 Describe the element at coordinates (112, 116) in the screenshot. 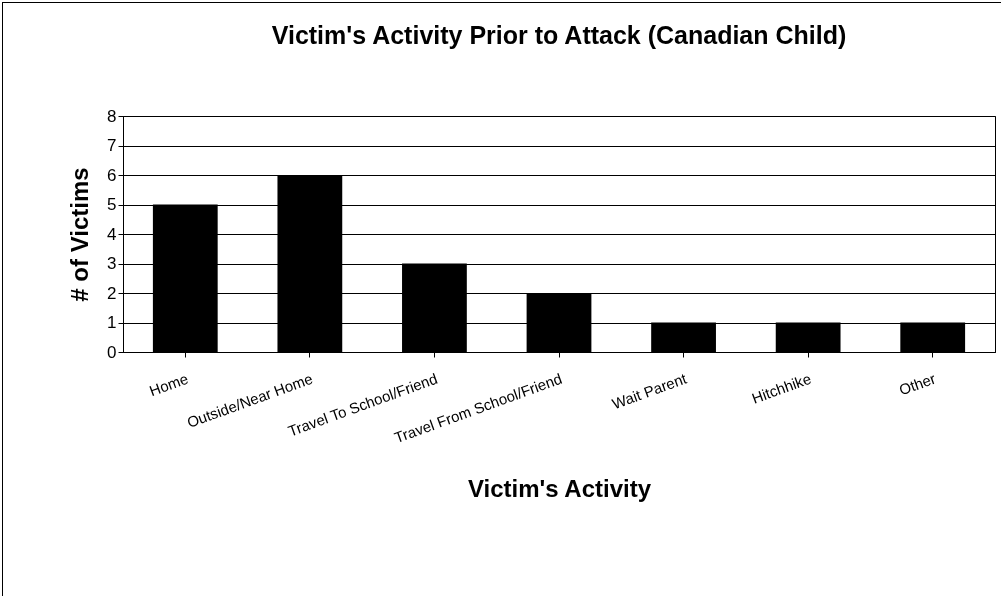

I see `y-tick-label: 8` at that location.